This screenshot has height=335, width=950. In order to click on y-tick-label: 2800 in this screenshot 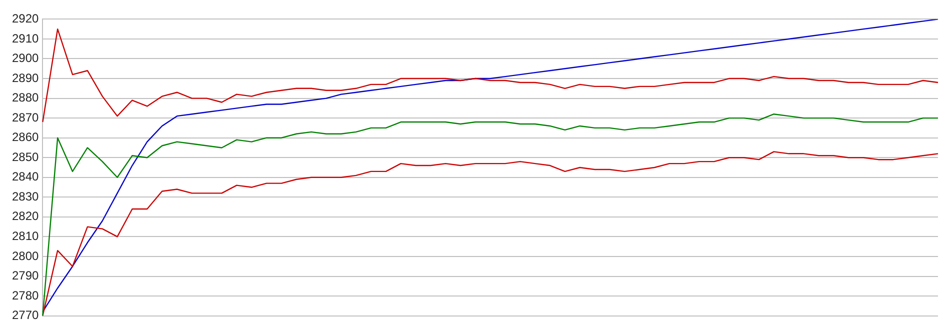, I will do `click(26, 255)`.